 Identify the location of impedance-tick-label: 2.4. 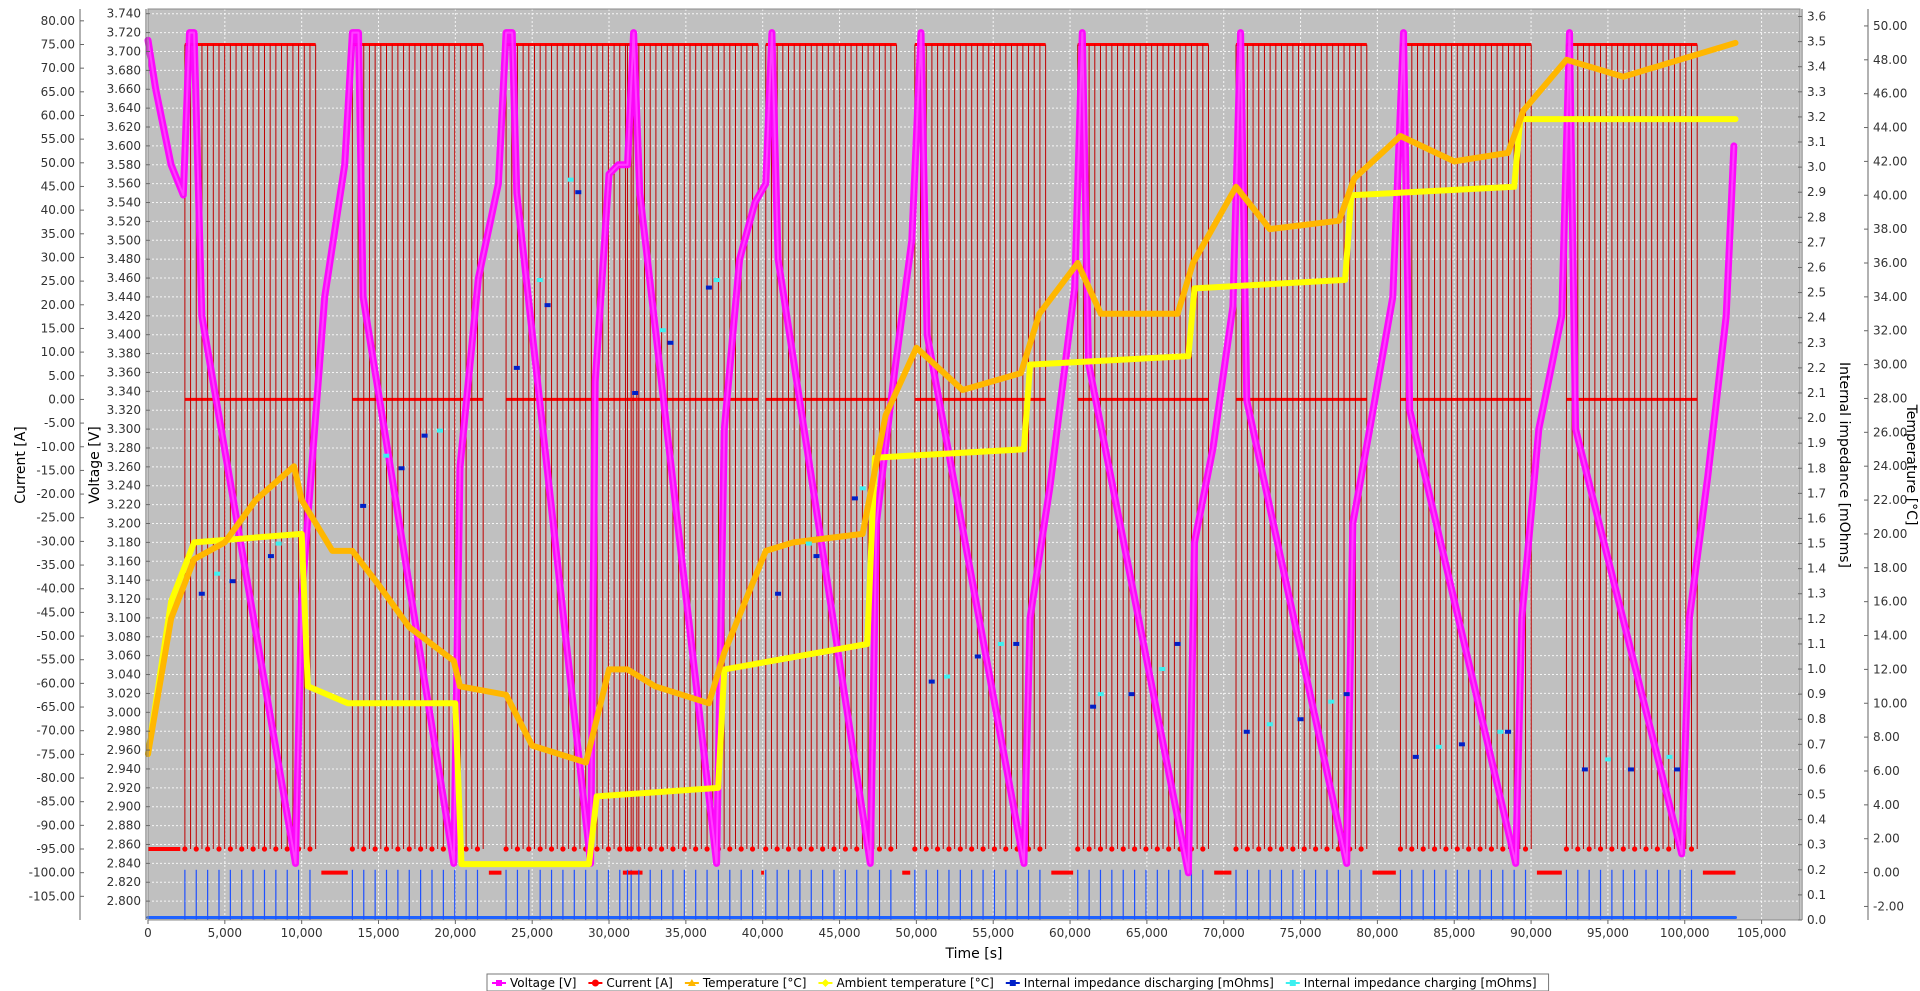
(1816, 318).